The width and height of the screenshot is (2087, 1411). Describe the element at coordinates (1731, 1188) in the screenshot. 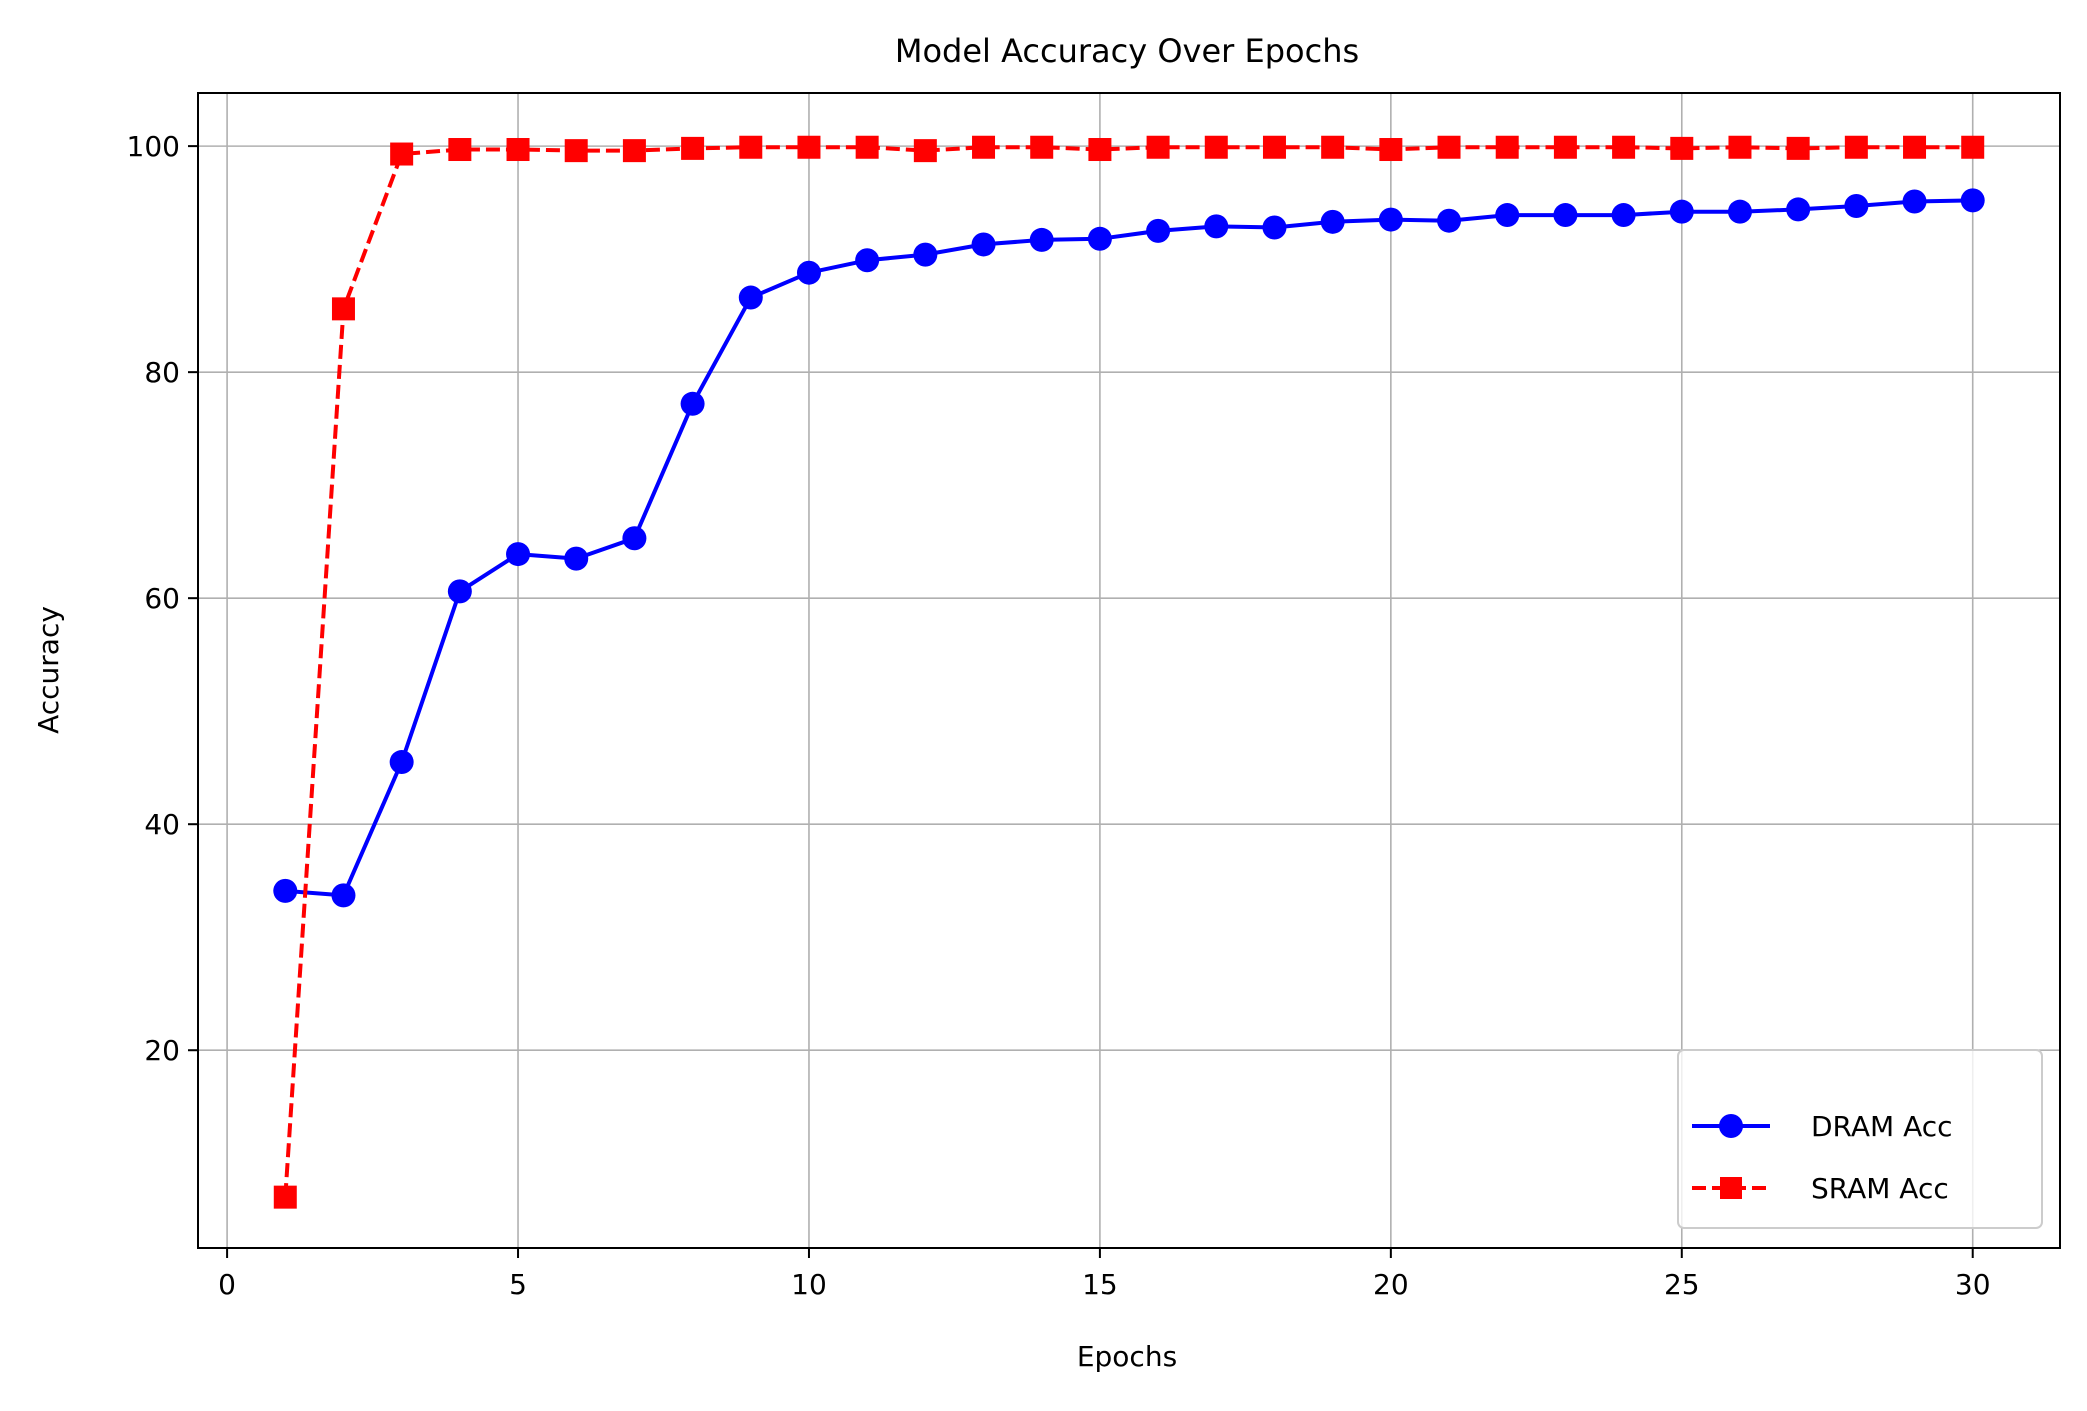

I see `legend-sram-marker` at that location.